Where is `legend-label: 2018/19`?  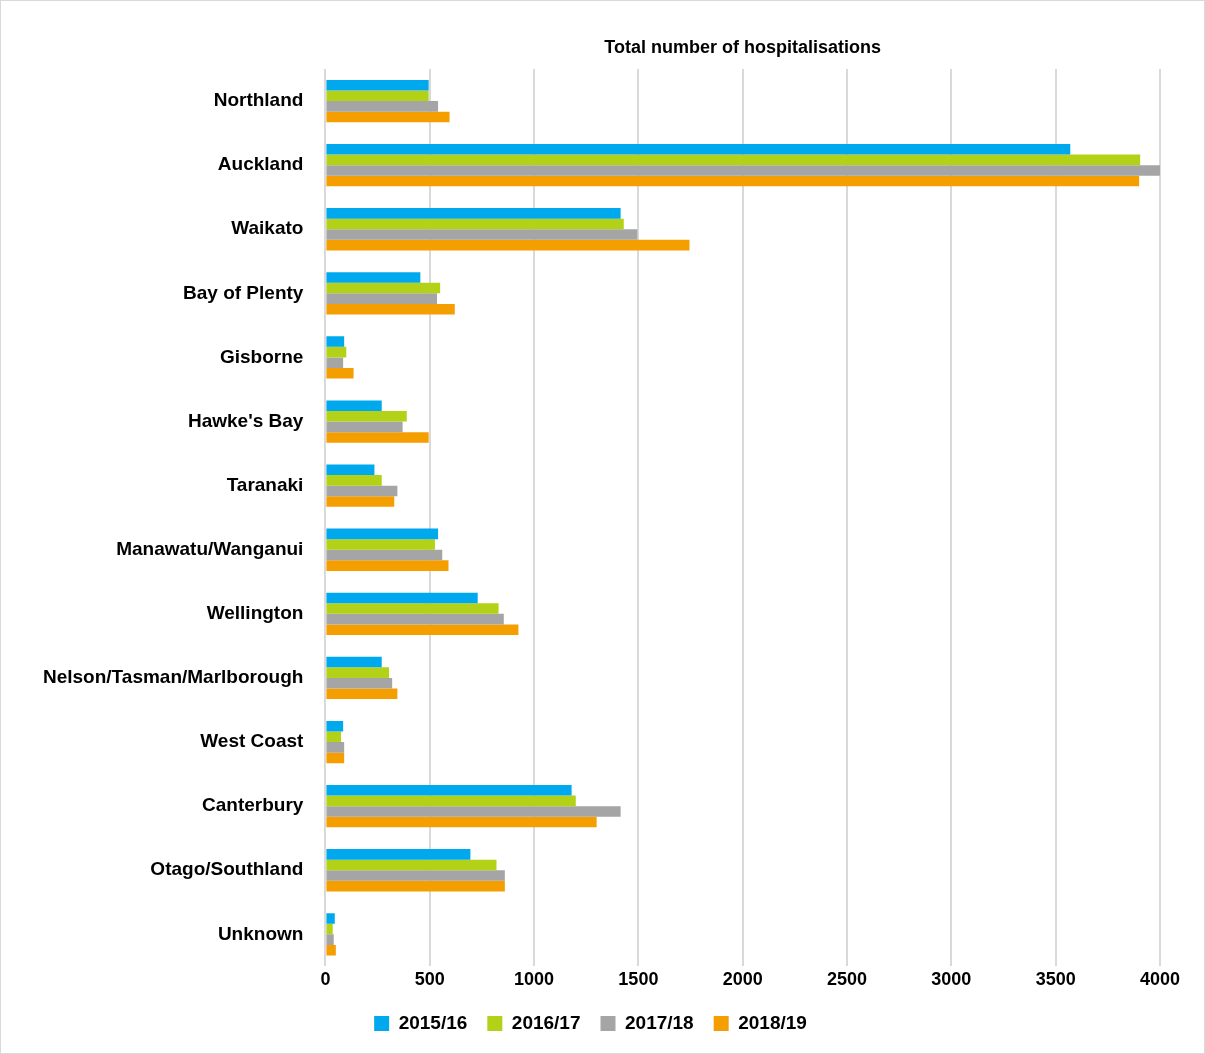
legend-label: 2018/19 is located at coordinates (772, 1022).